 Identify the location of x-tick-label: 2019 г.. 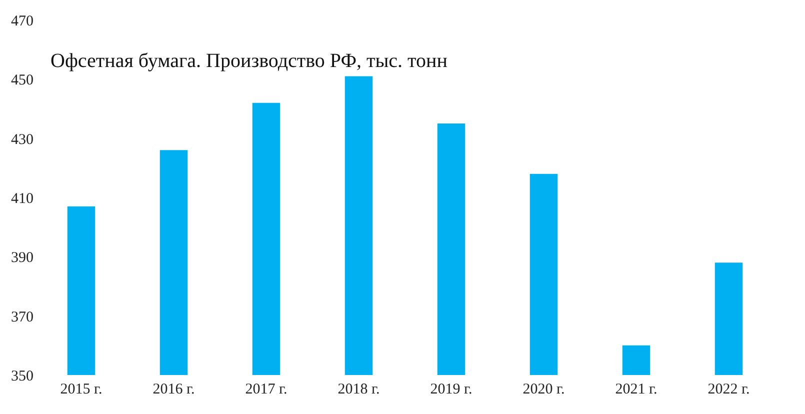
(451, 390).